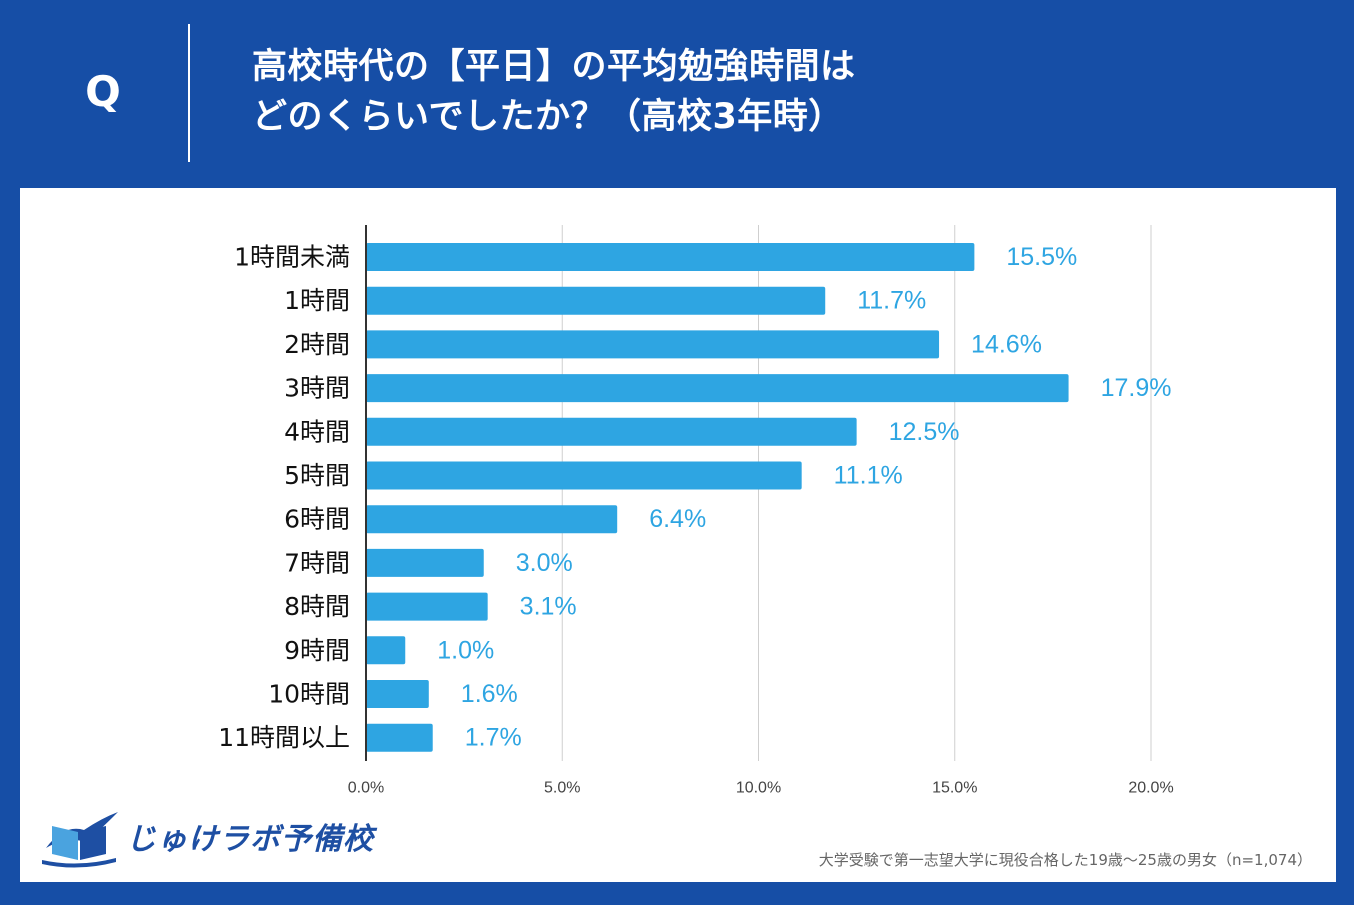 The image size is (1354, 905). What do you see at coordinates (924, 432) in the screenshot?
I see `value-label: 12.5%` at bounding box center [924, 432].